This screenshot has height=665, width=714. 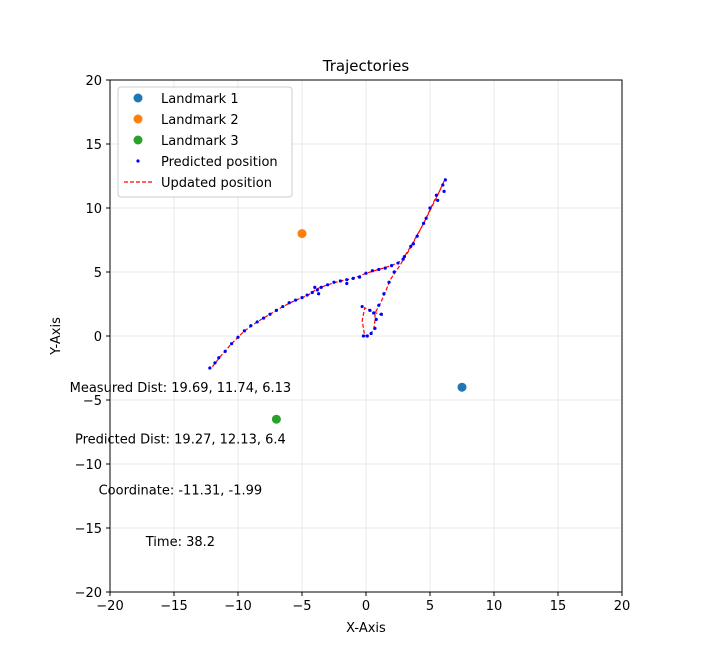 What do you see at coordinates (92, 337) in the screenshot?
I see `y-axis-ticks: −20 −15 −10 −5 0 5 10 15 20` at bounding box center [92, 337].